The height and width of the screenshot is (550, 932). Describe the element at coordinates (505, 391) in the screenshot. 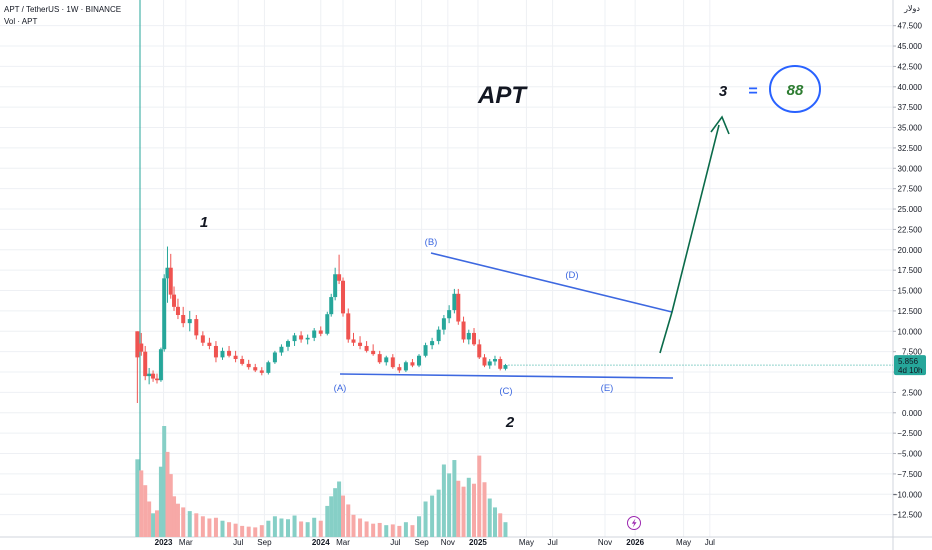

I see `triangle-point-label: (C)` at that location.